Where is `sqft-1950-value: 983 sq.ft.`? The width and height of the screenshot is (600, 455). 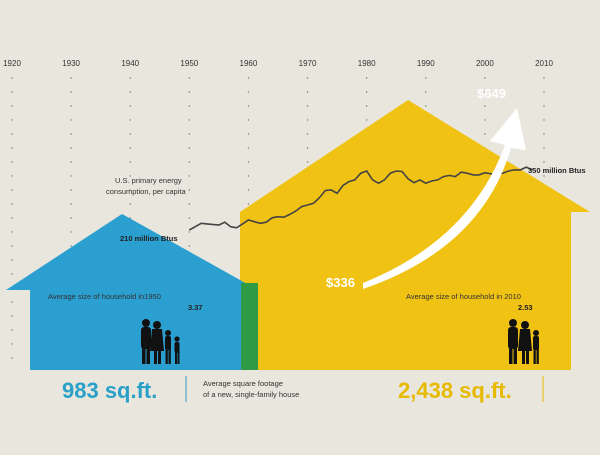
sqft-1950-value: 983 sq.ft. is located at coordinates (109, 390).